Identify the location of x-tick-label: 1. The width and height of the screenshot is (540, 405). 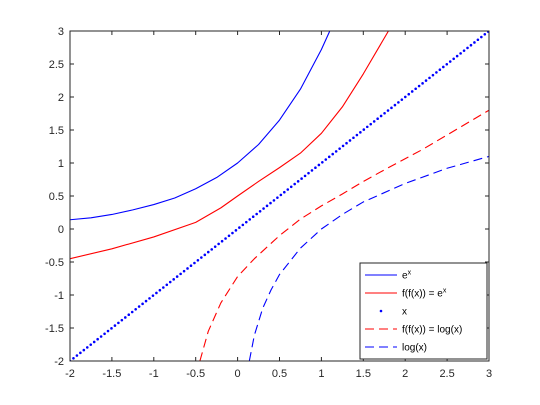
(321, 374).